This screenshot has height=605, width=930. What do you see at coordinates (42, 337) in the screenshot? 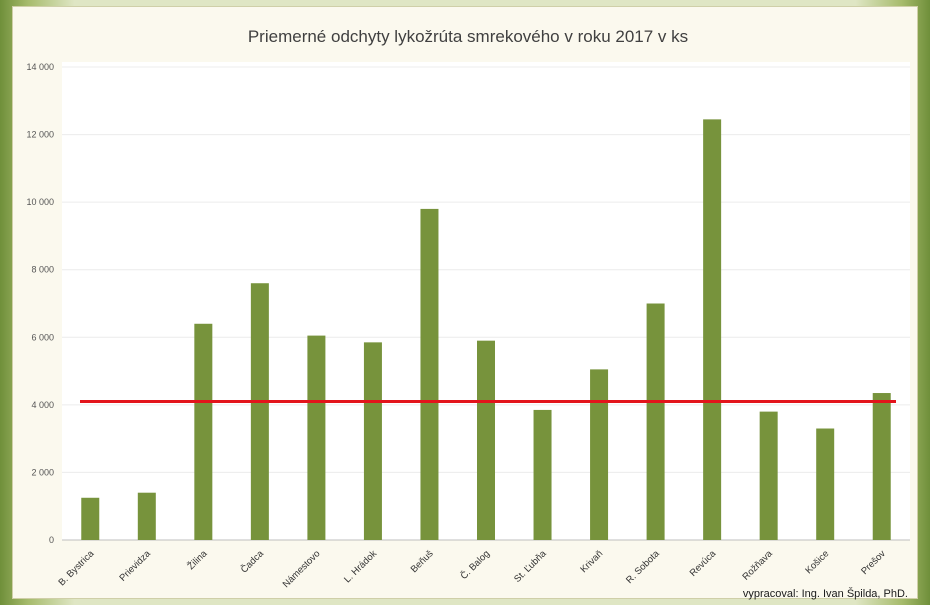
I see `y-tick-label: 6 000` at bounding box center [42, 337].